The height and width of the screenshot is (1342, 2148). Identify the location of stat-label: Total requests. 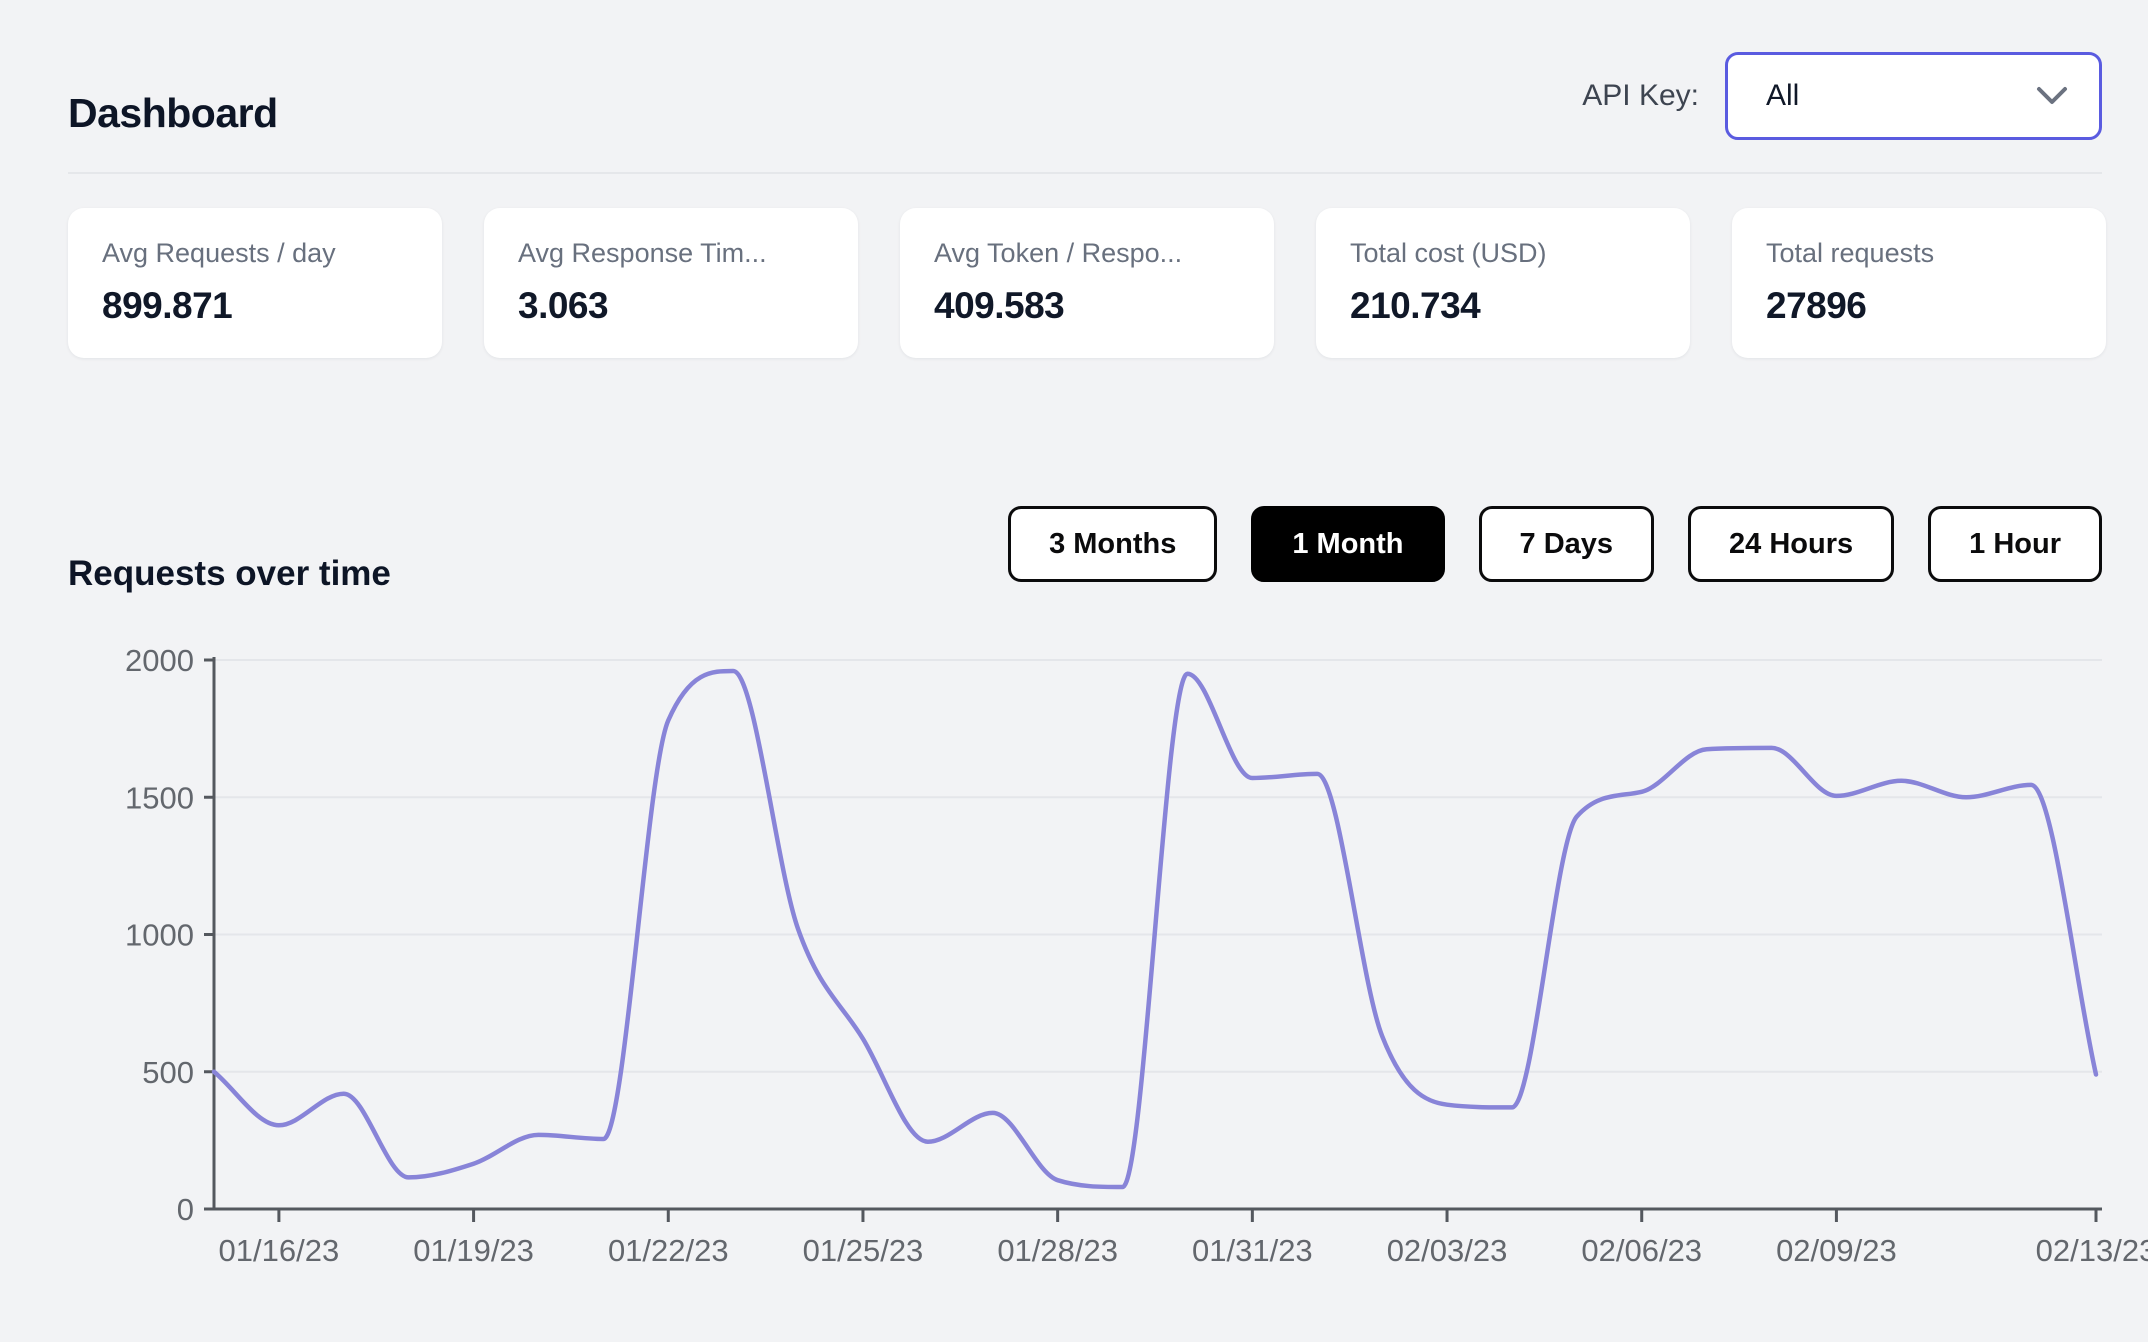
(1850, 253).